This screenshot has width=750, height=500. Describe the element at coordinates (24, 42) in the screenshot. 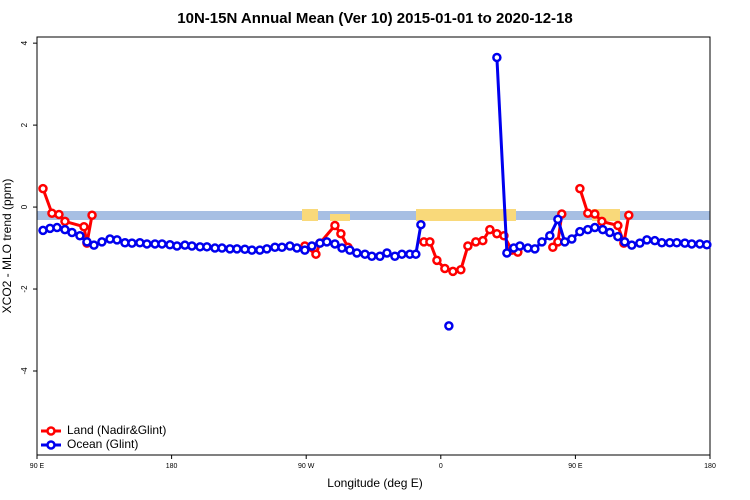

I see `y-tick-label: 4` at that location.